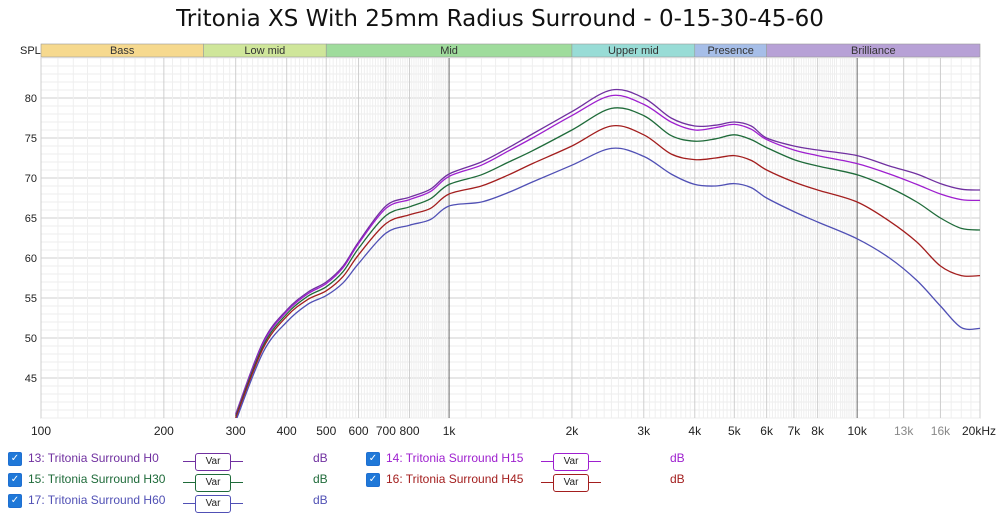 This screenshot has width=1000, height=513. I want to click on band-label: Brilliance, so click(873, 51).